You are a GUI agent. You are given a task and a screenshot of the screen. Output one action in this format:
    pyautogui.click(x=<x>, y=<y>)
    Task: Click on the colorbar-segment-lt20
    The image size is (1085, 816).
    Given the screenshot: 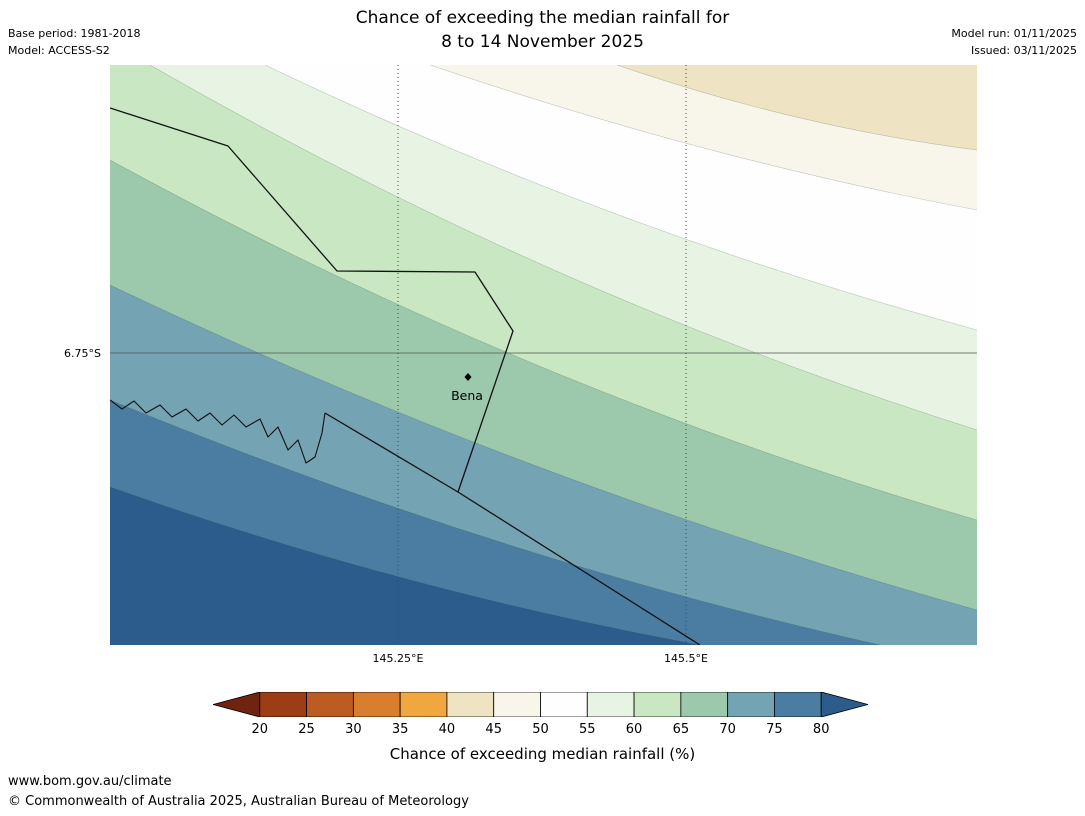 What is the action you would take?
    pyautogui.click(x=236, y=704)
    